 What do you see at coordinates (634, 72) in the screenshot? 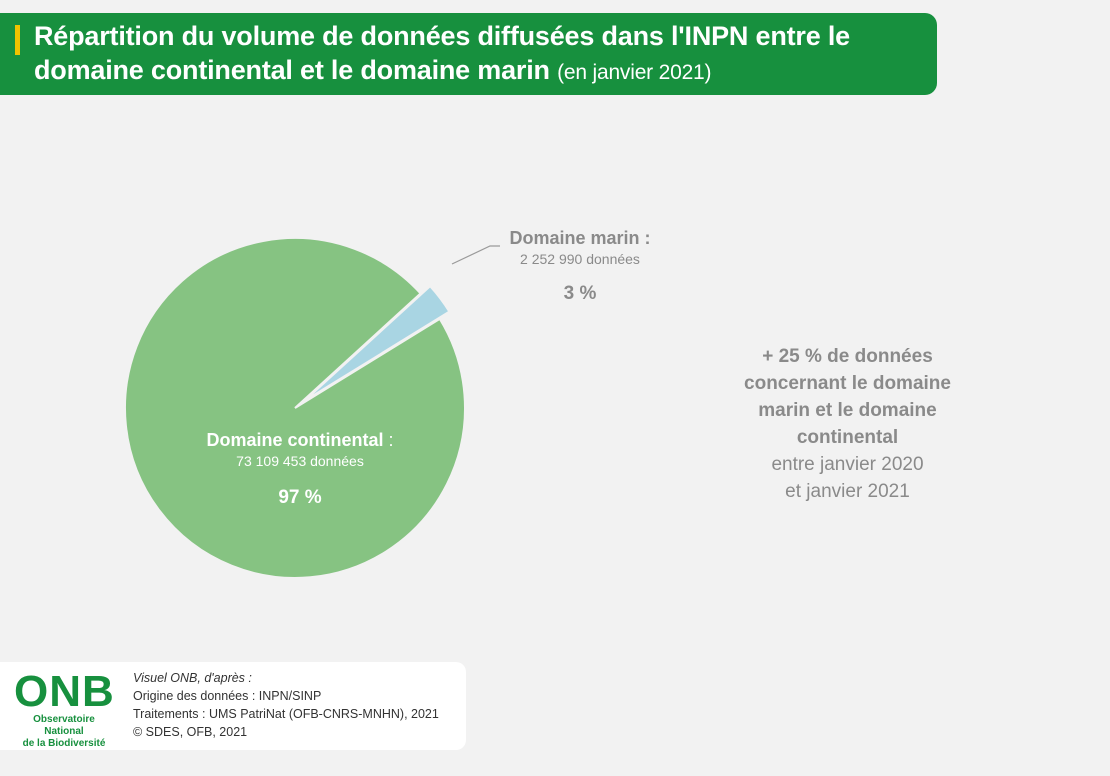
I see `chart-subtitle: (en janvier 2021)` at bounding box center [634, 72].